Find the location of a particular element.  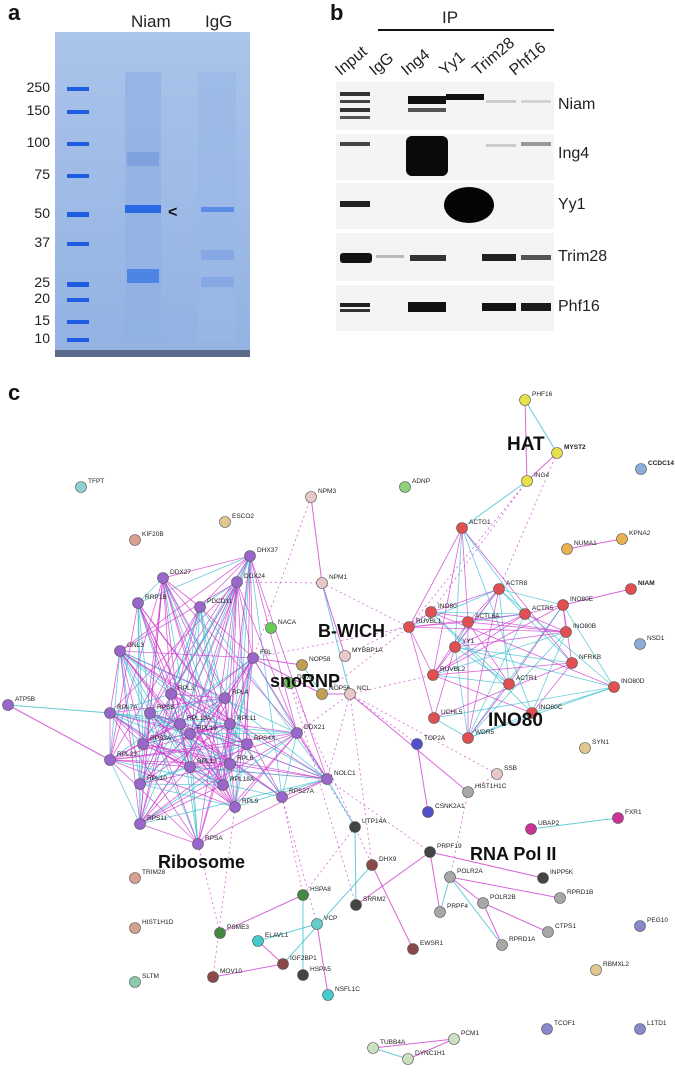

node-label: ESCO2 is located at coordinates (243, 516).